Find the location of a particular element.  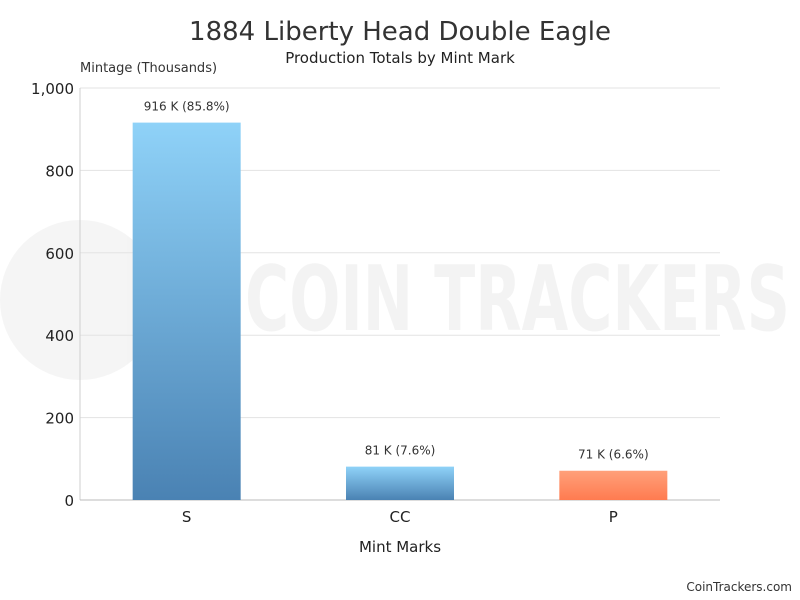

x-axis-label: Mint Marks is located at coordinates (400, 547).